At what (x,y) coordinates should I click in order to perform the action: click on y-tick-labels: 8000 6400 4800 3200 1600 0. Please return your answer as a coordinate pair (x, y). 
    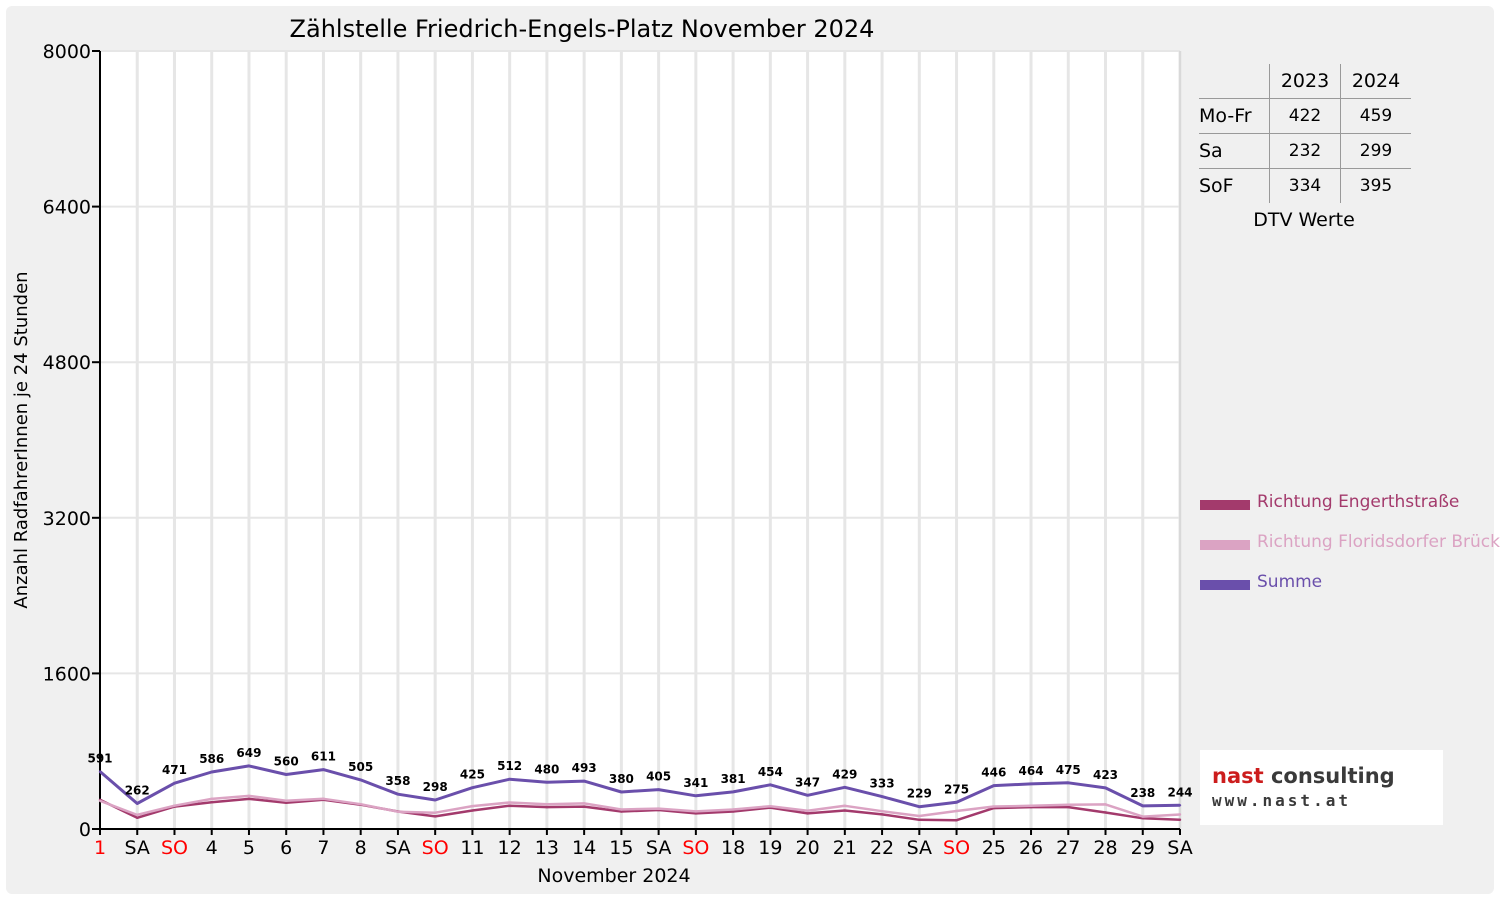
    Looking at the image, I should click on (71, 441).